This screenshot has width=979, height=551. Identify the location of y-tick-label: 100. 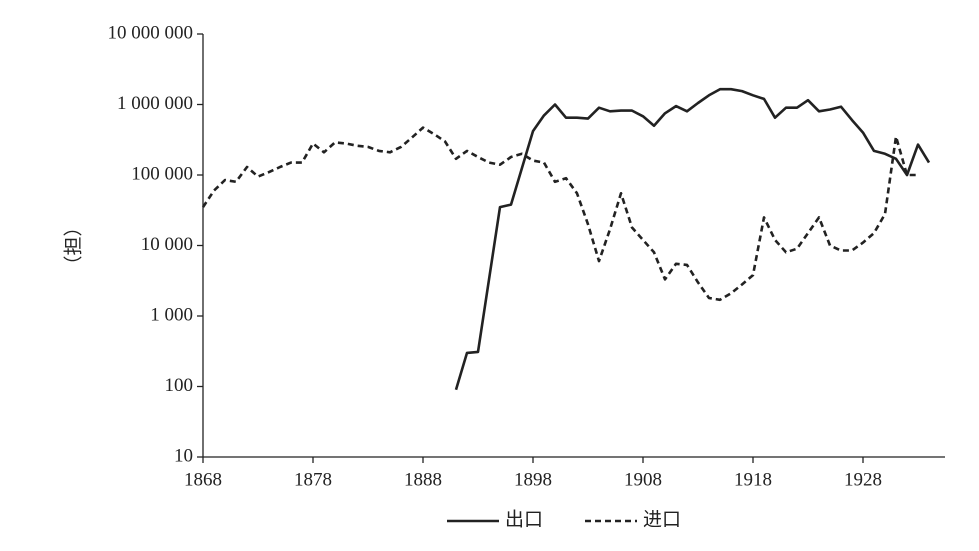
(179, 385).